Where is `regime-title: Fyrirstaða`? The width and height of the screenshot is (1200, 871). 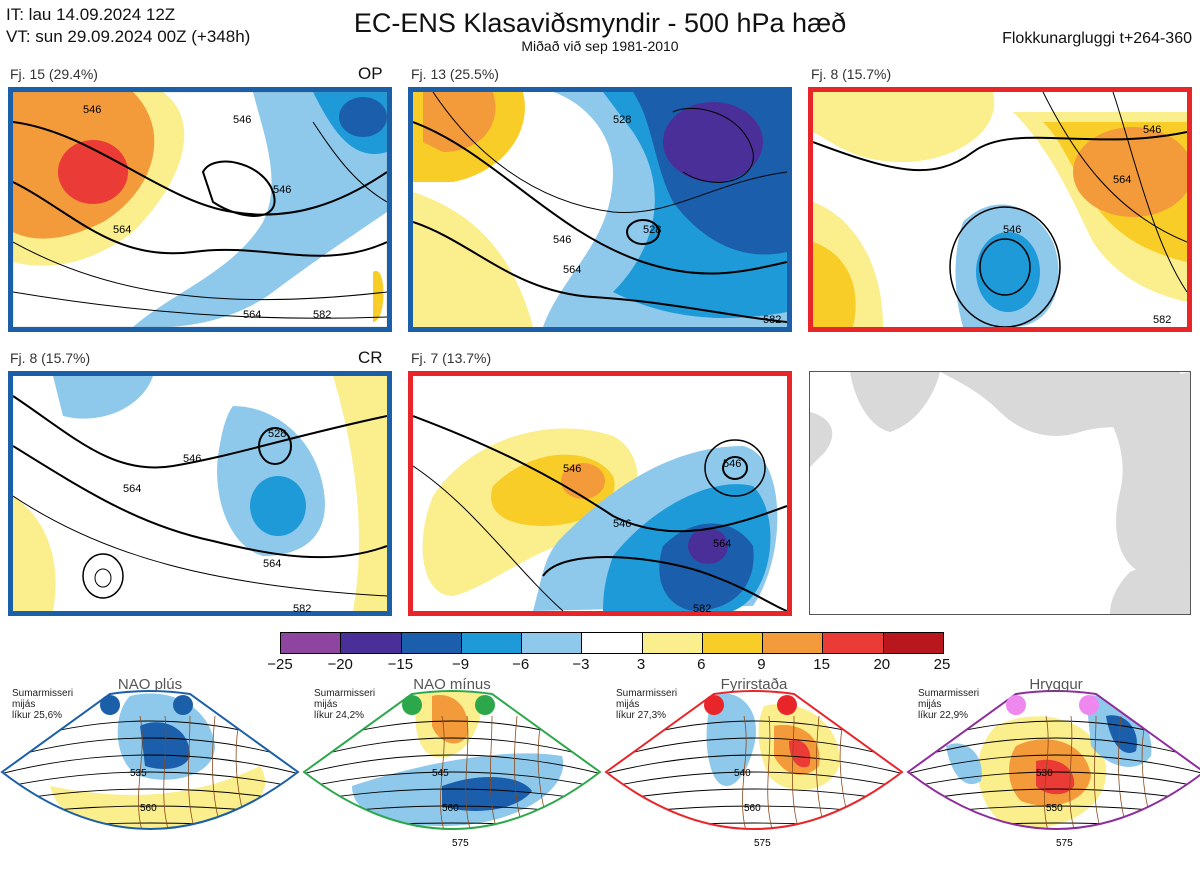 regime-title: Fyrirstaða is located at coordinates (754, 684).